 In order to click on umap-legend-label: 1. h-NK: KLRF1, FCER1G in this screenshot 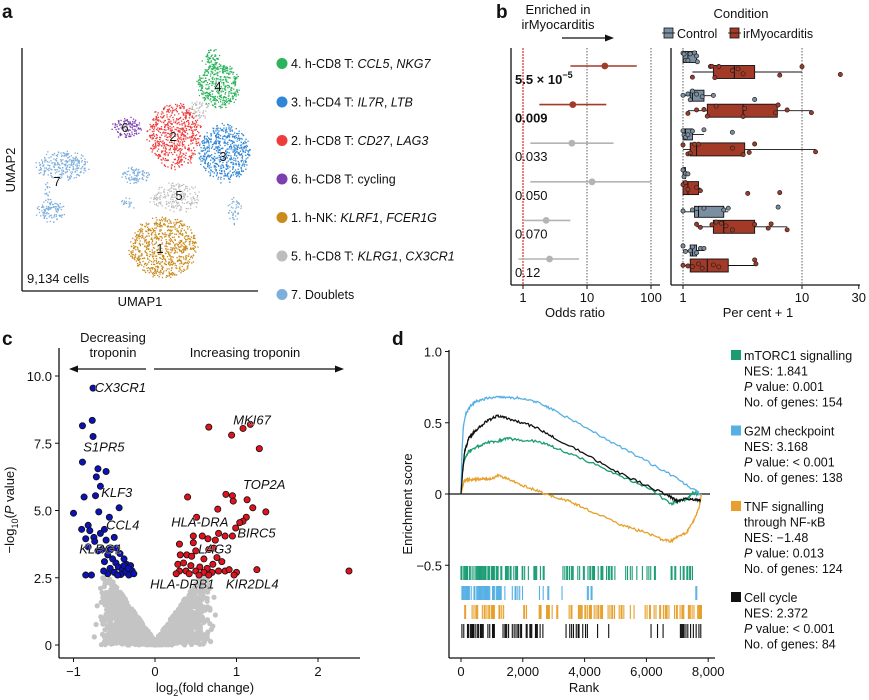, I will do `click(364, 218)`.